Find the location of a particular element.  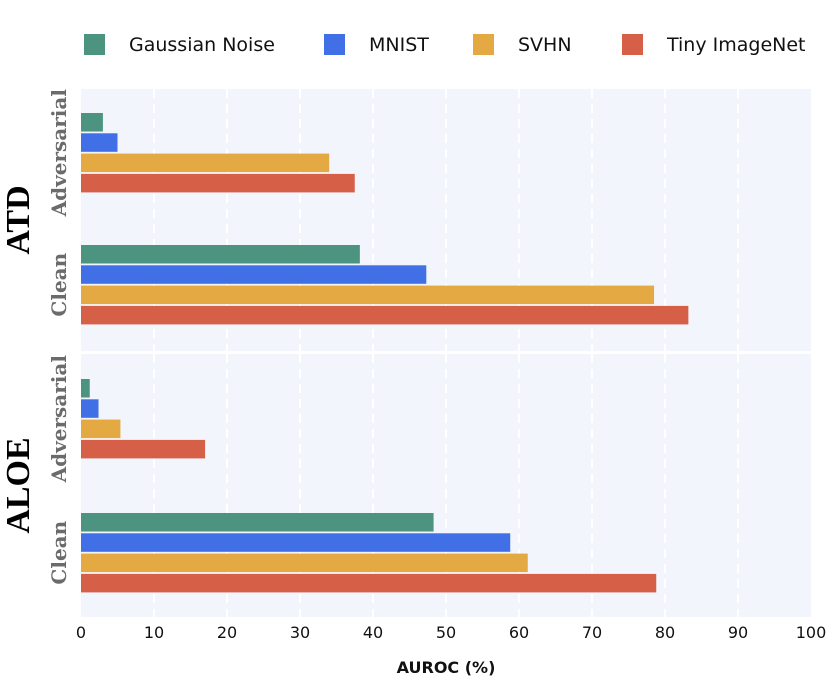

legend-label: MNIST is located at coordinates (399, 45).